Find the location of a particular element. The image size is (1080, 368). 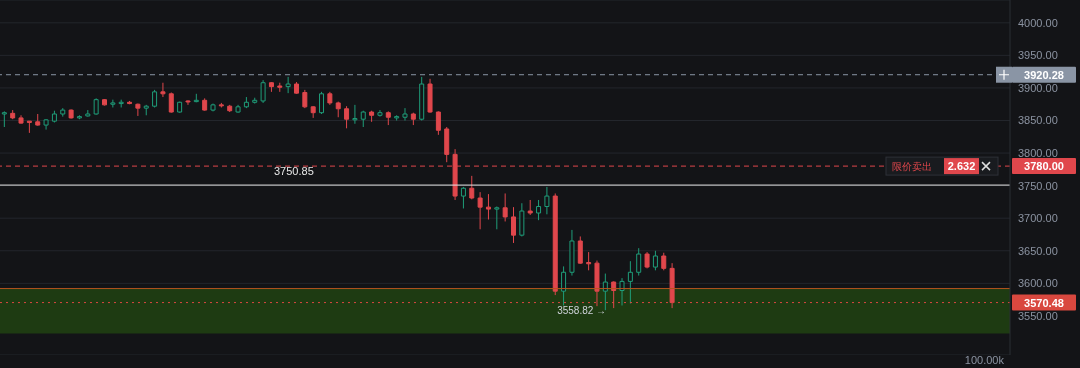

y-tick-label: 3600.00 is located at coordinates (1038, 283).